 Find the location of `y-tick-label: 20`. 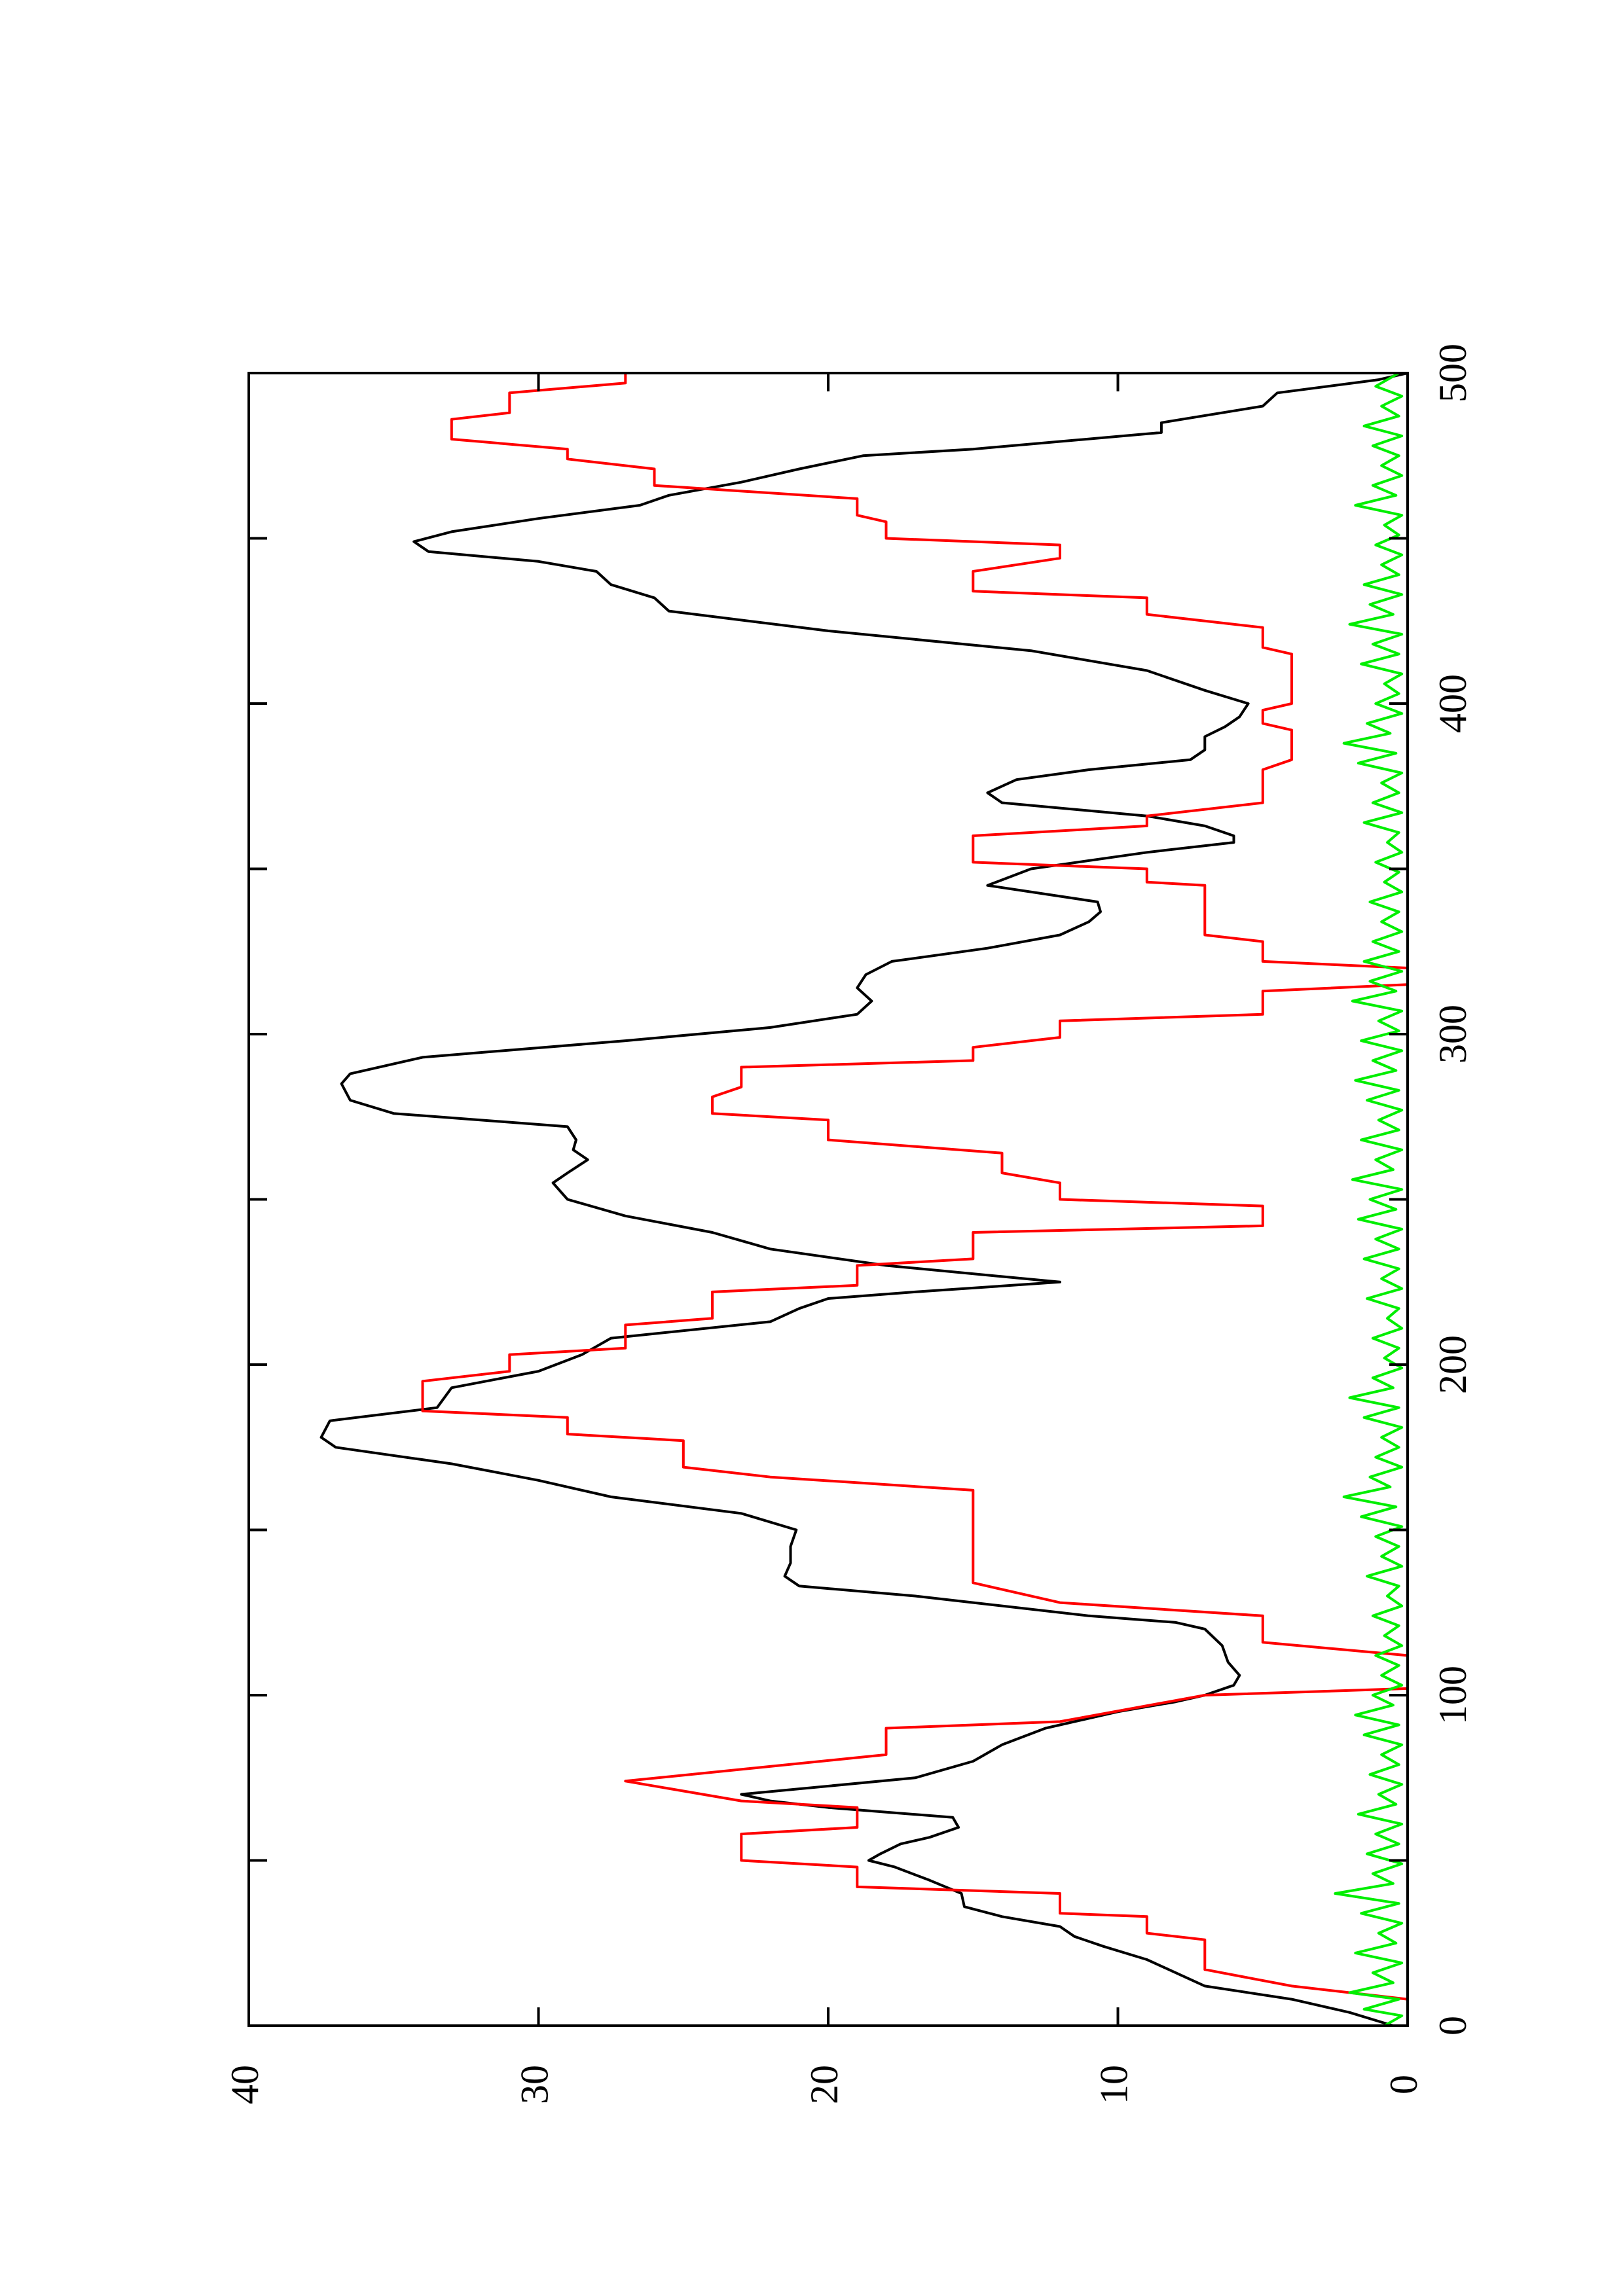

y-tick-label: 20 is located at coordinates (824, 2084).